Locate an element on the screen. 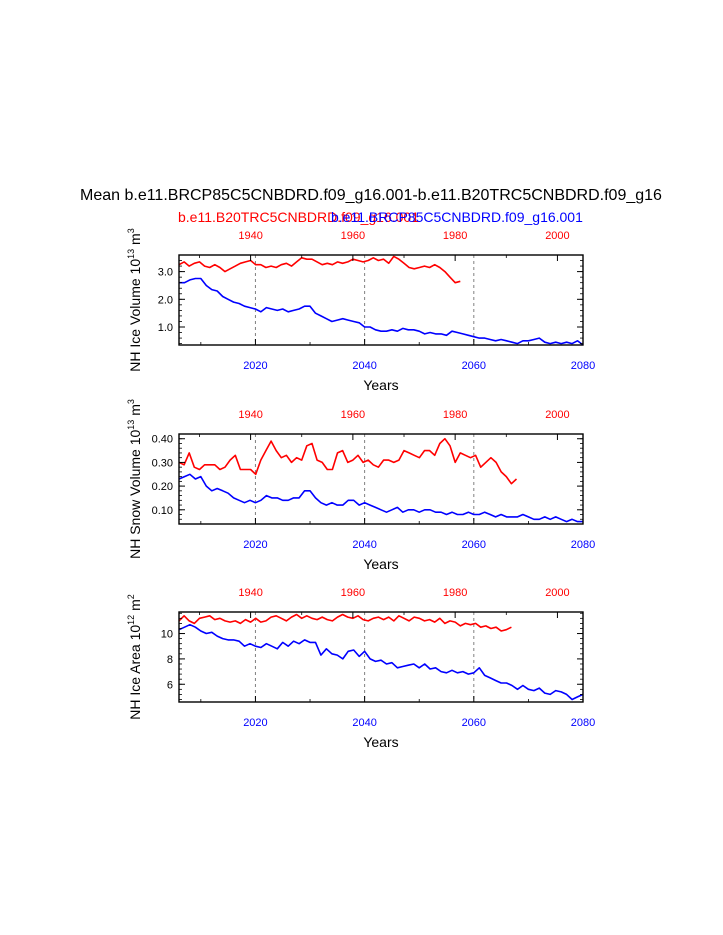  y-tick-label: 2.0 is located at coordinates (165, 300).